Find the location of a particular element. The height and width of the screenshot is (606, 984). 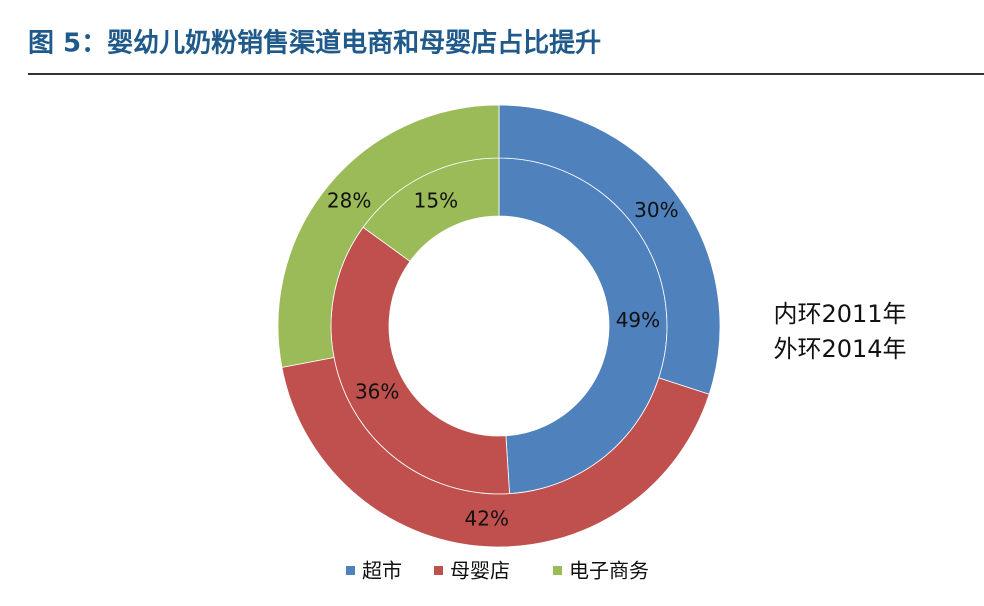

data-label: 42% is located at coordinates (487, 519).